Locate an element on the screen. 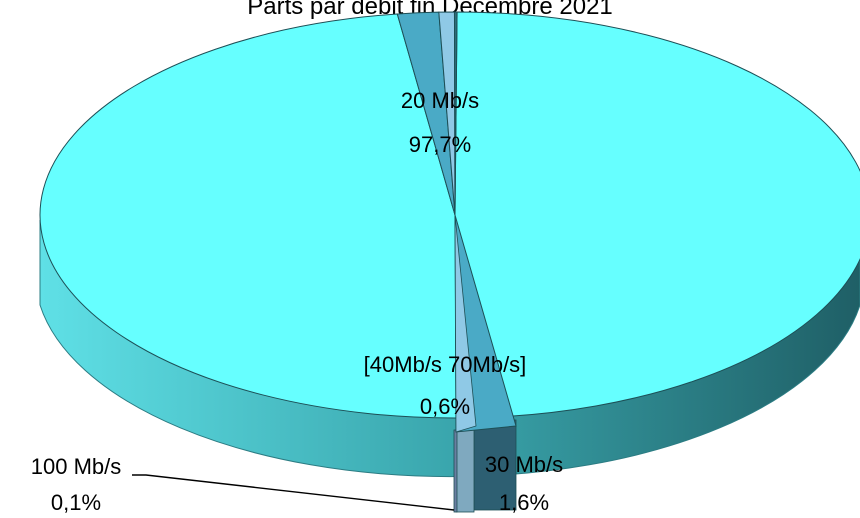  slice-label: 20 Mb/s is located at coordinates (440, 100).